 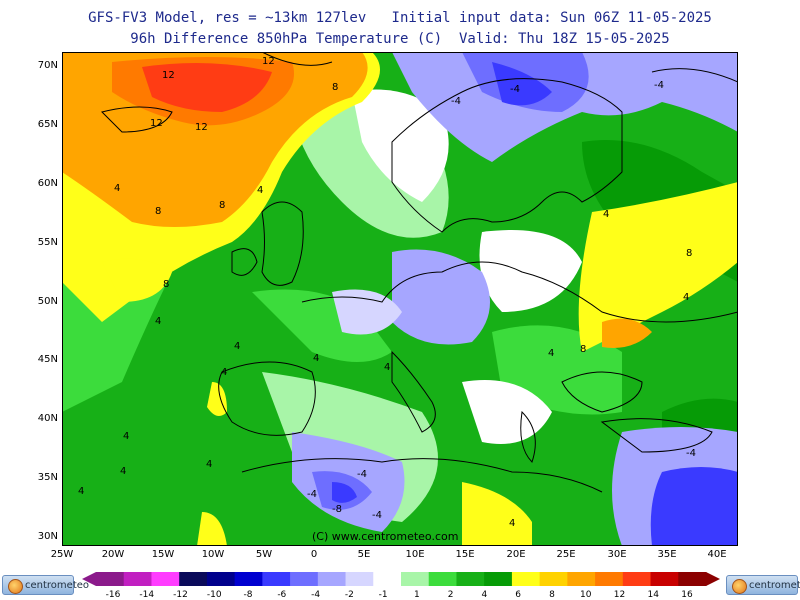 What do you see at coordinates (316, 595) in the screenshot?
I see `color-scale-label: -4` at bounding box center [316, 595].